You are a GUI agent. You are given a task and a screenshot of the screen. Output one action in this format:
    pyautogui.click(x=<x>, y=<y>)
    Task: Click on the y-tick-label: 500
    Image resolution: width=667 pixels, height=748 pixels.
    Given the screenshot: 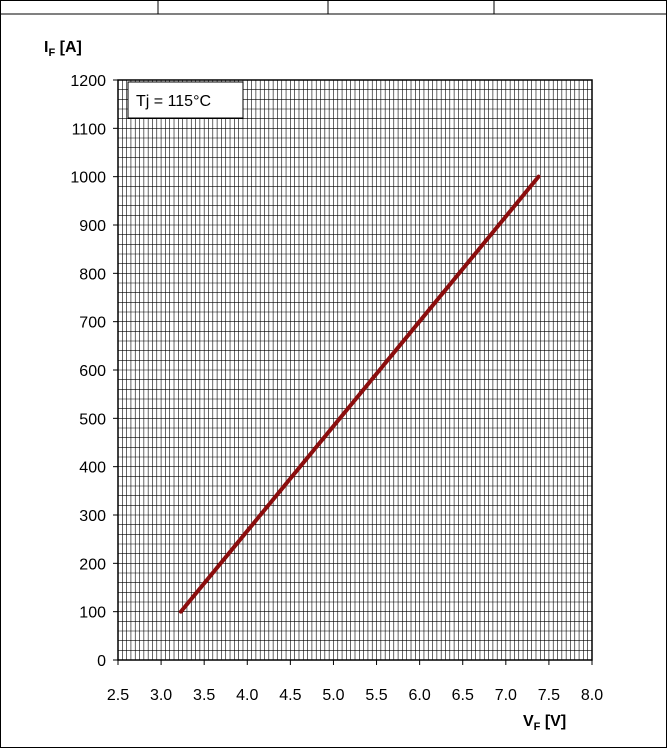 What is the action you would take?
    pyautogui.click(x=92, y=419)
    